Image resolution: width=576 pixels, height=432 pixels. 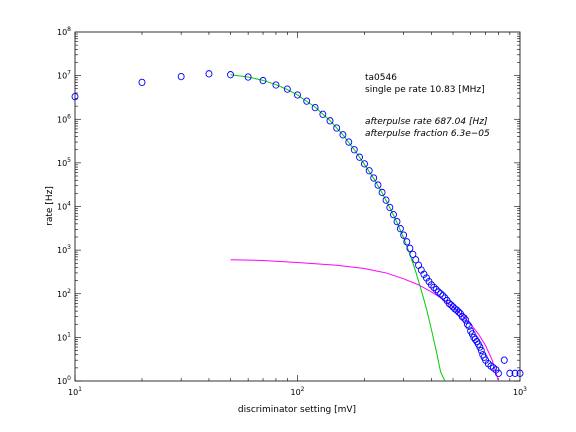 What do you see at coordinates (426, 122) in the screenshot?
I see `annotation-afterpulse-rate: afterpulse rate 687.04 [Hz]` at bounding box center [426, 122].